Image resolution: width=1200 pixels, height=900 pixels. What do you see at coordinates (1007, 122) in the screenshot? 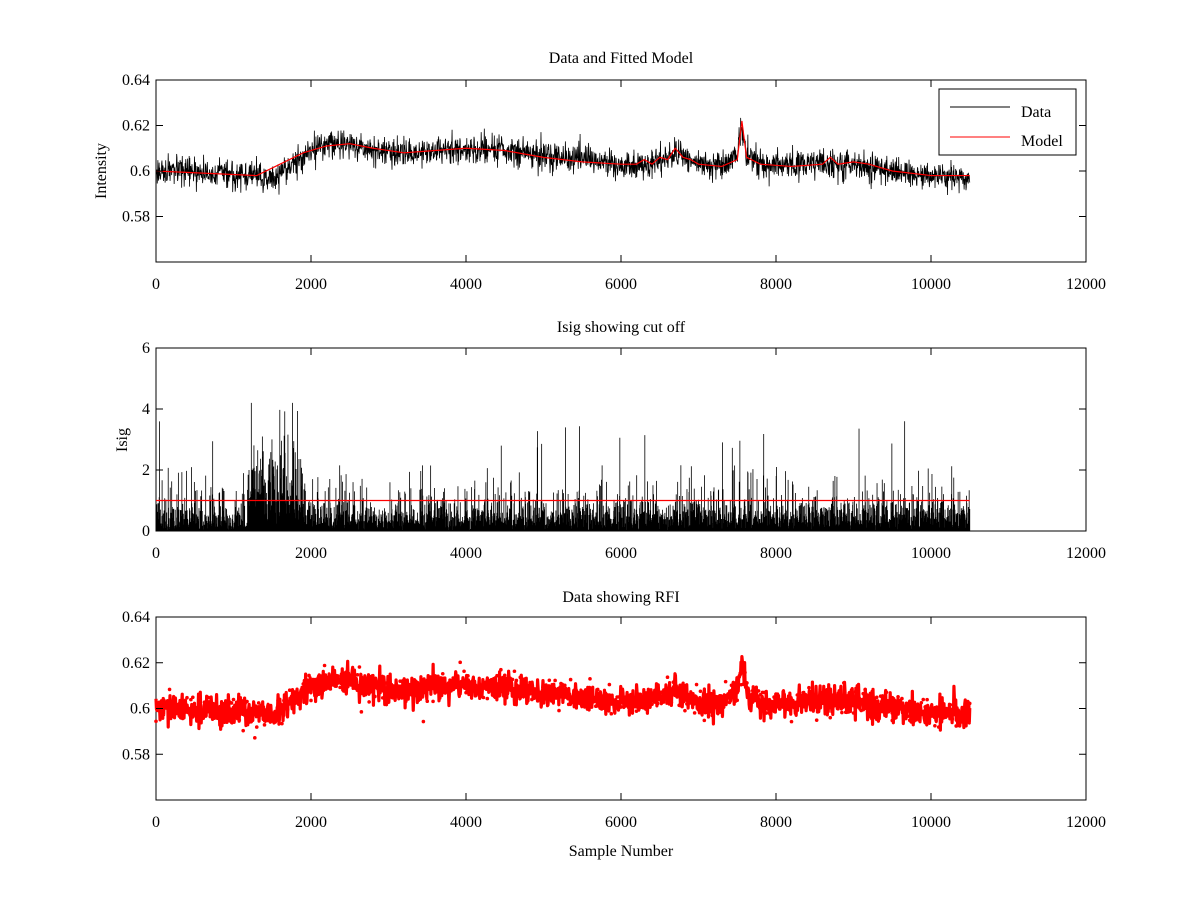
I see `legend-box` at bounding box center [1007, 122].